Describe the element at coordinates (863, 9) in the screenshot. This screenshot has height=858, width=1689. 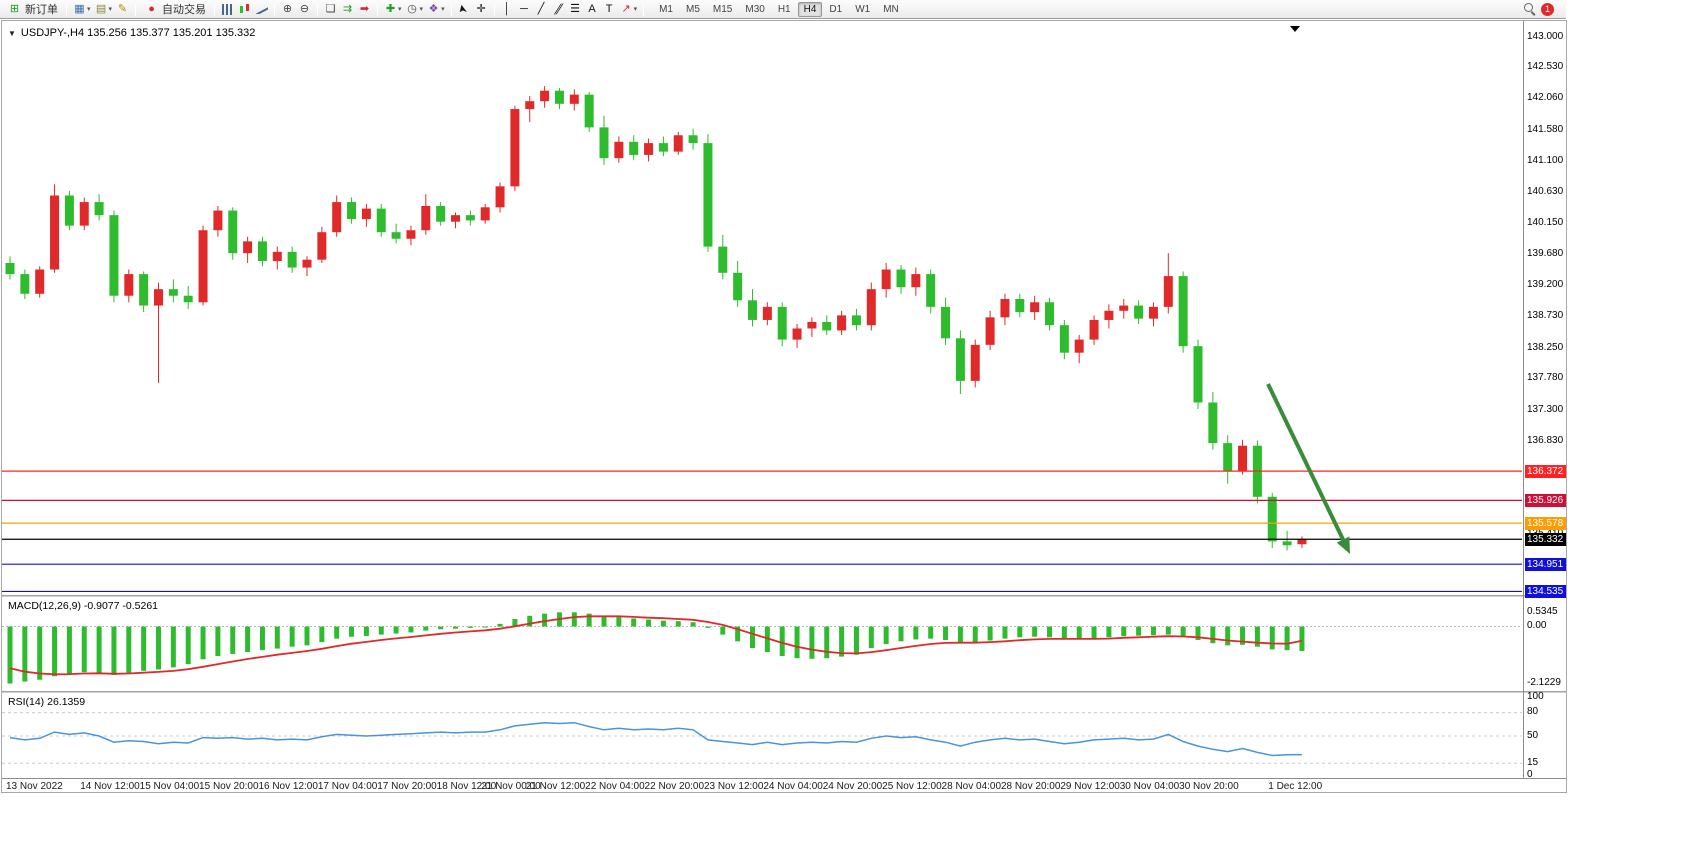
I see `timeframe-button-w1: W1` at that location.